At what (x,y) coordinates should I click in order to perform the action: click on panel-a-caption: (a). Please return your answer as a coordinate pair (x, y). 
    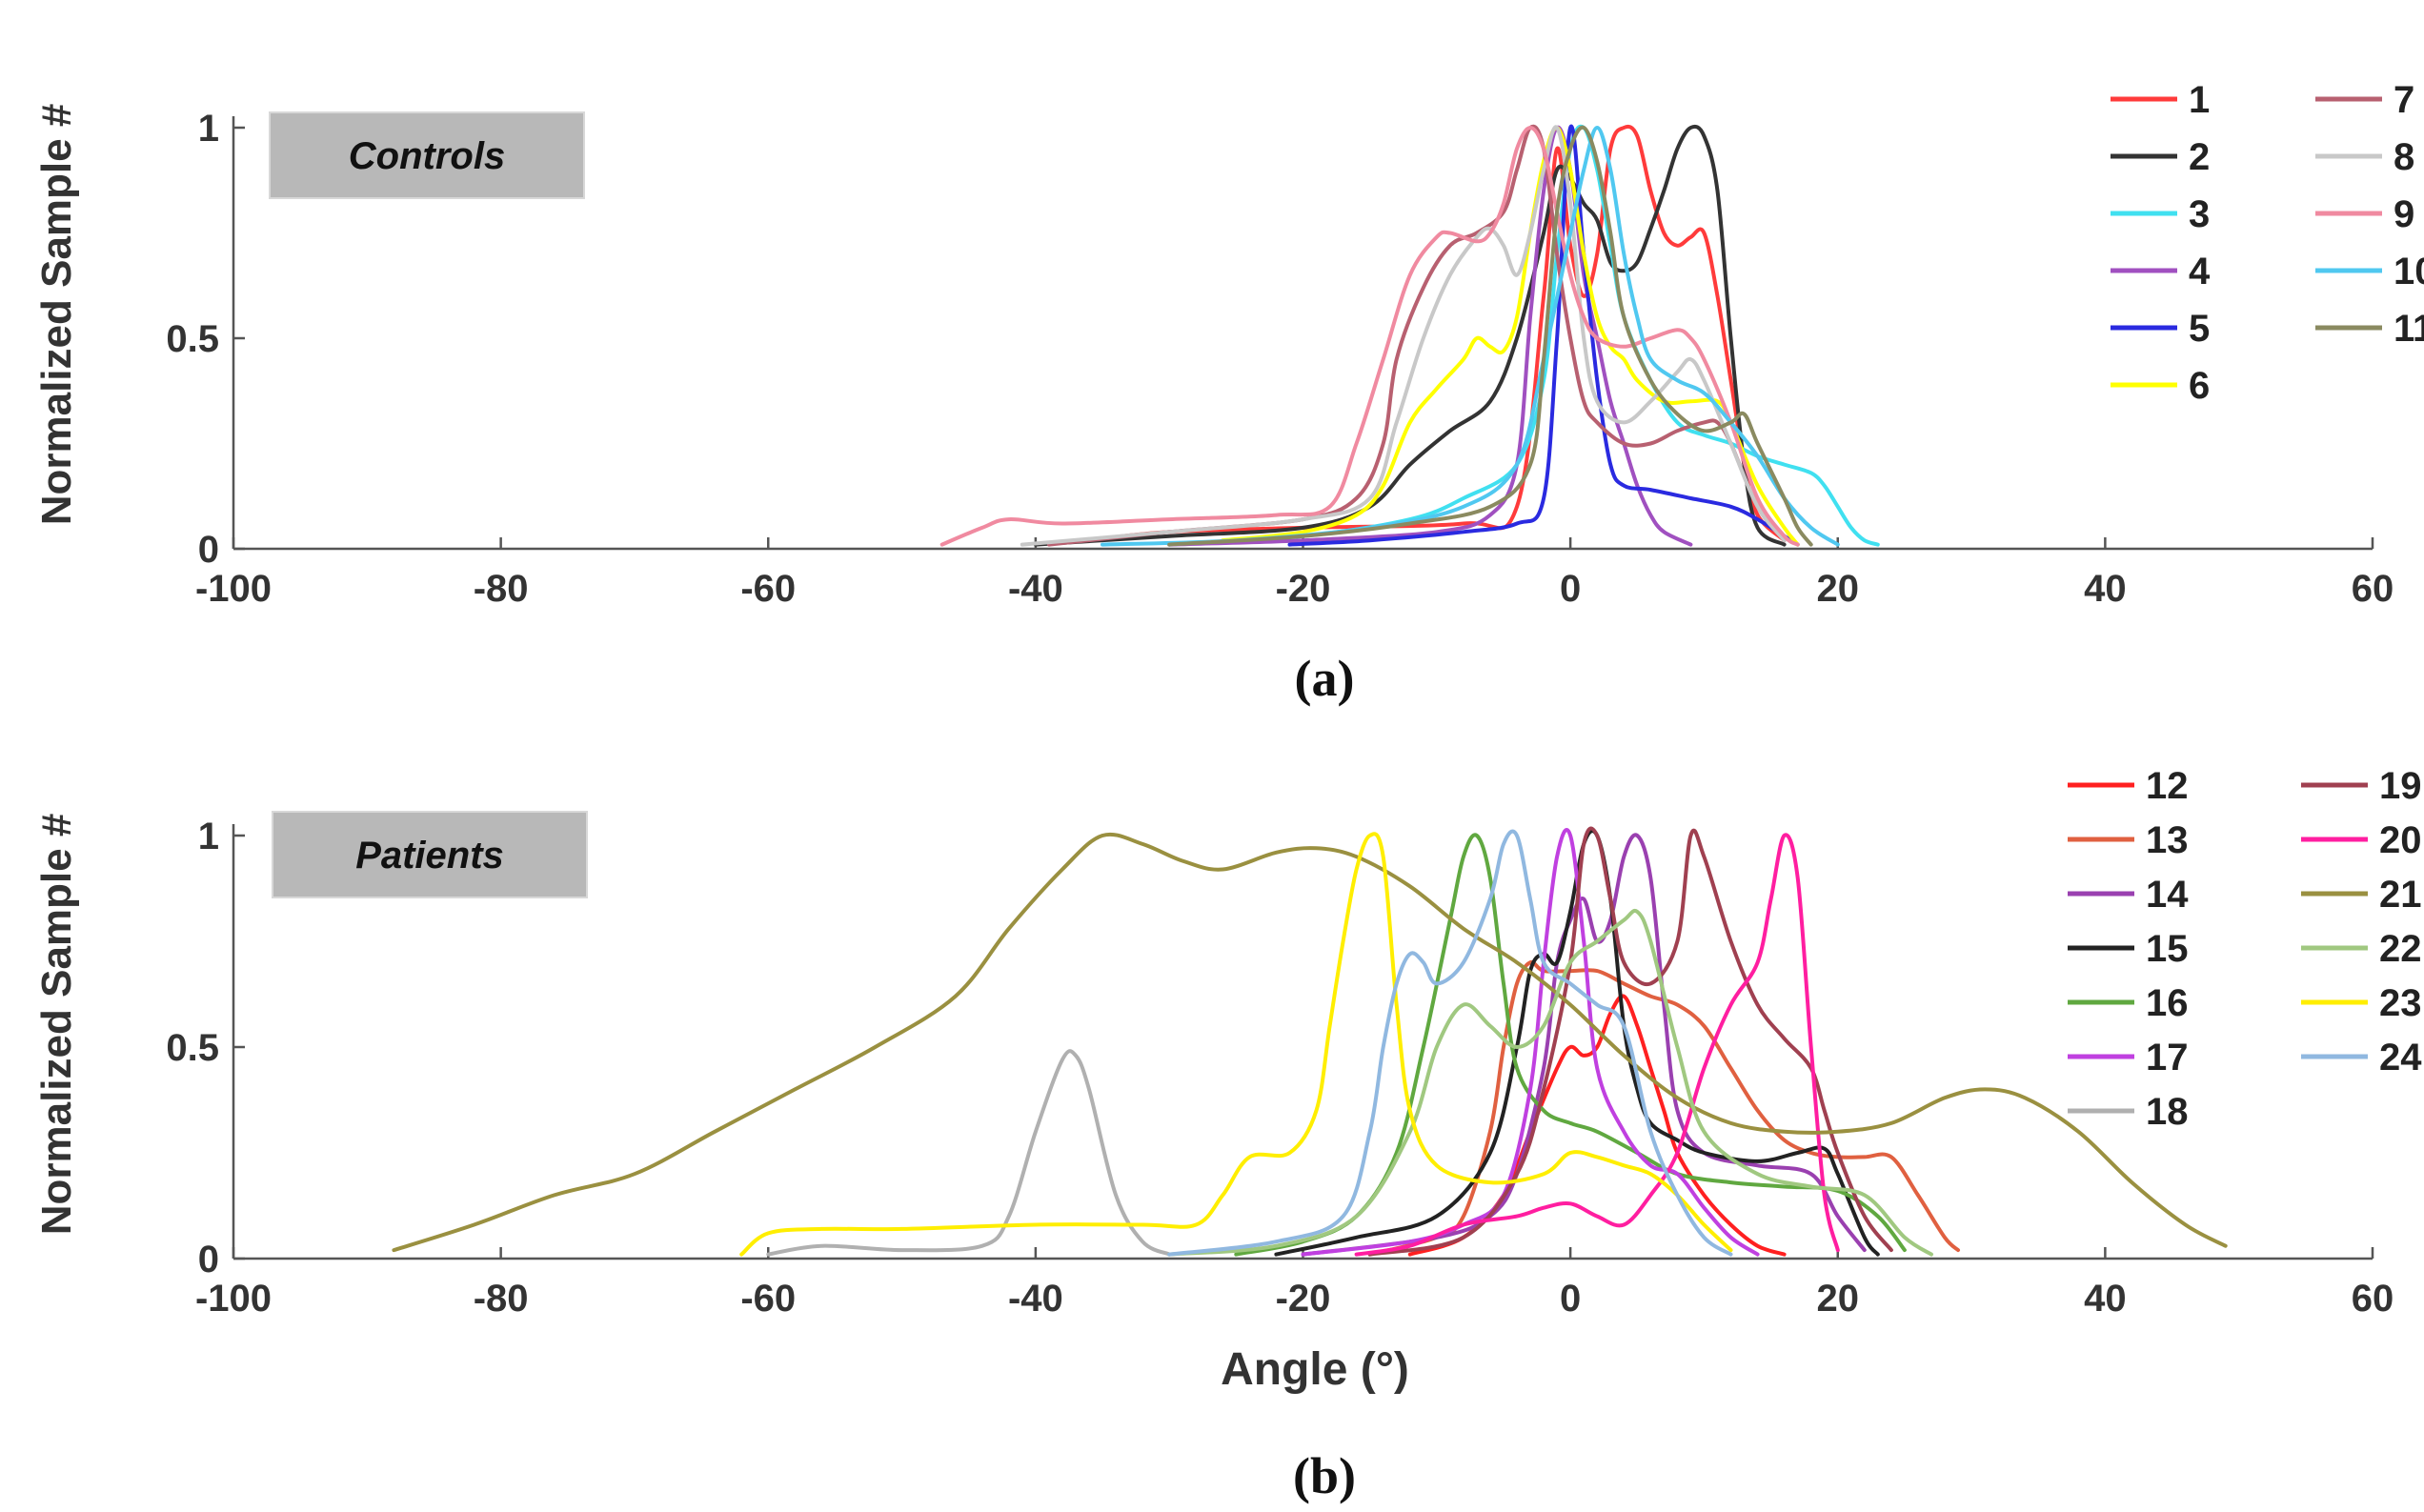
    Looking at the image, I should click on (1325, 678).